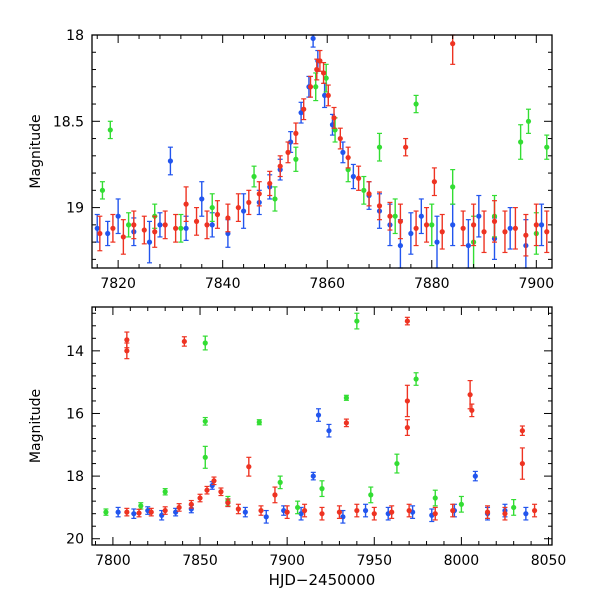 This screenshot has height=600, width=600. Describe the element at coordinates (322, 580) in the screenshot. I see `panel-bottom-x-axis-label: HJD−2450000` at that location.